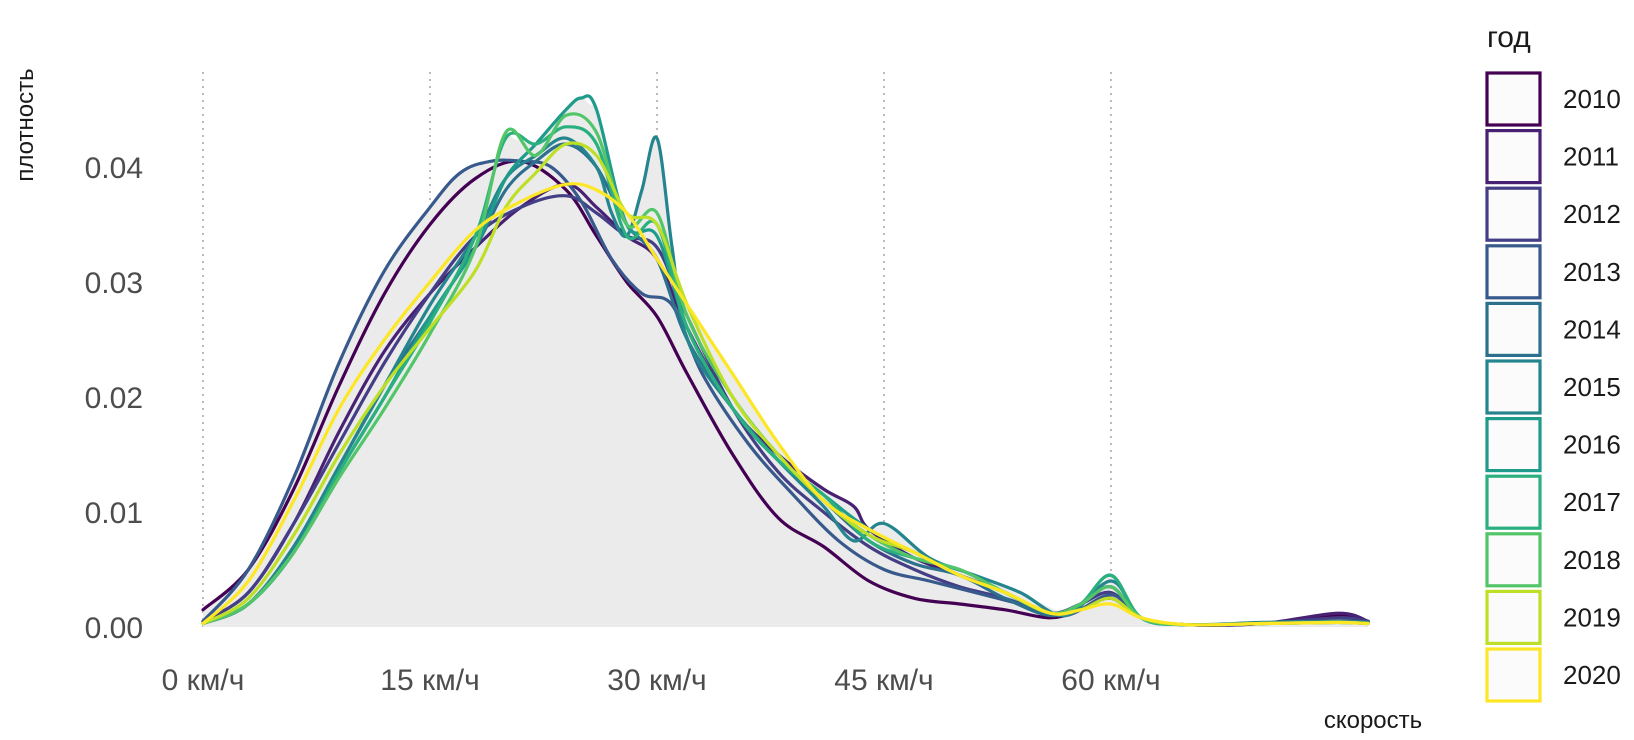 The image size is (1634, 740). What do you see at coordinates (1592, 214) in the screenshot?
I see `legend-label-2012: 2012` at bounding box center [1592, 214].